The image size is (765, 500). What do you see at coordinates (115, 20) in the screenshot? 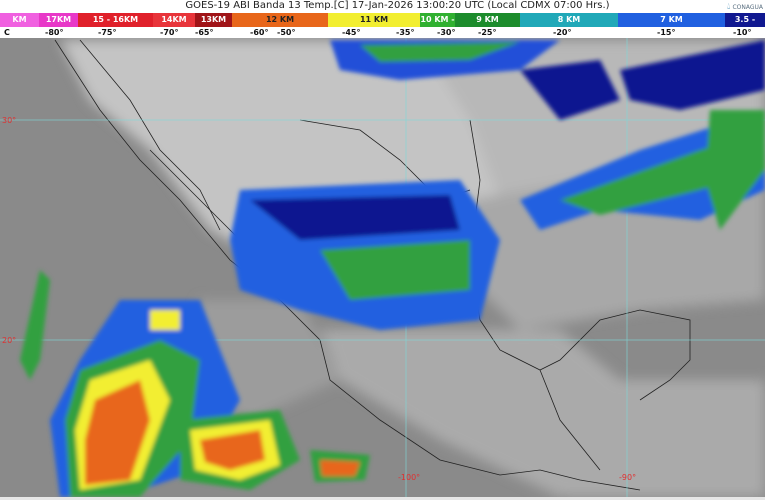
I see `scale-segment: 15 - 16KM` at bounding box center [115, 20].